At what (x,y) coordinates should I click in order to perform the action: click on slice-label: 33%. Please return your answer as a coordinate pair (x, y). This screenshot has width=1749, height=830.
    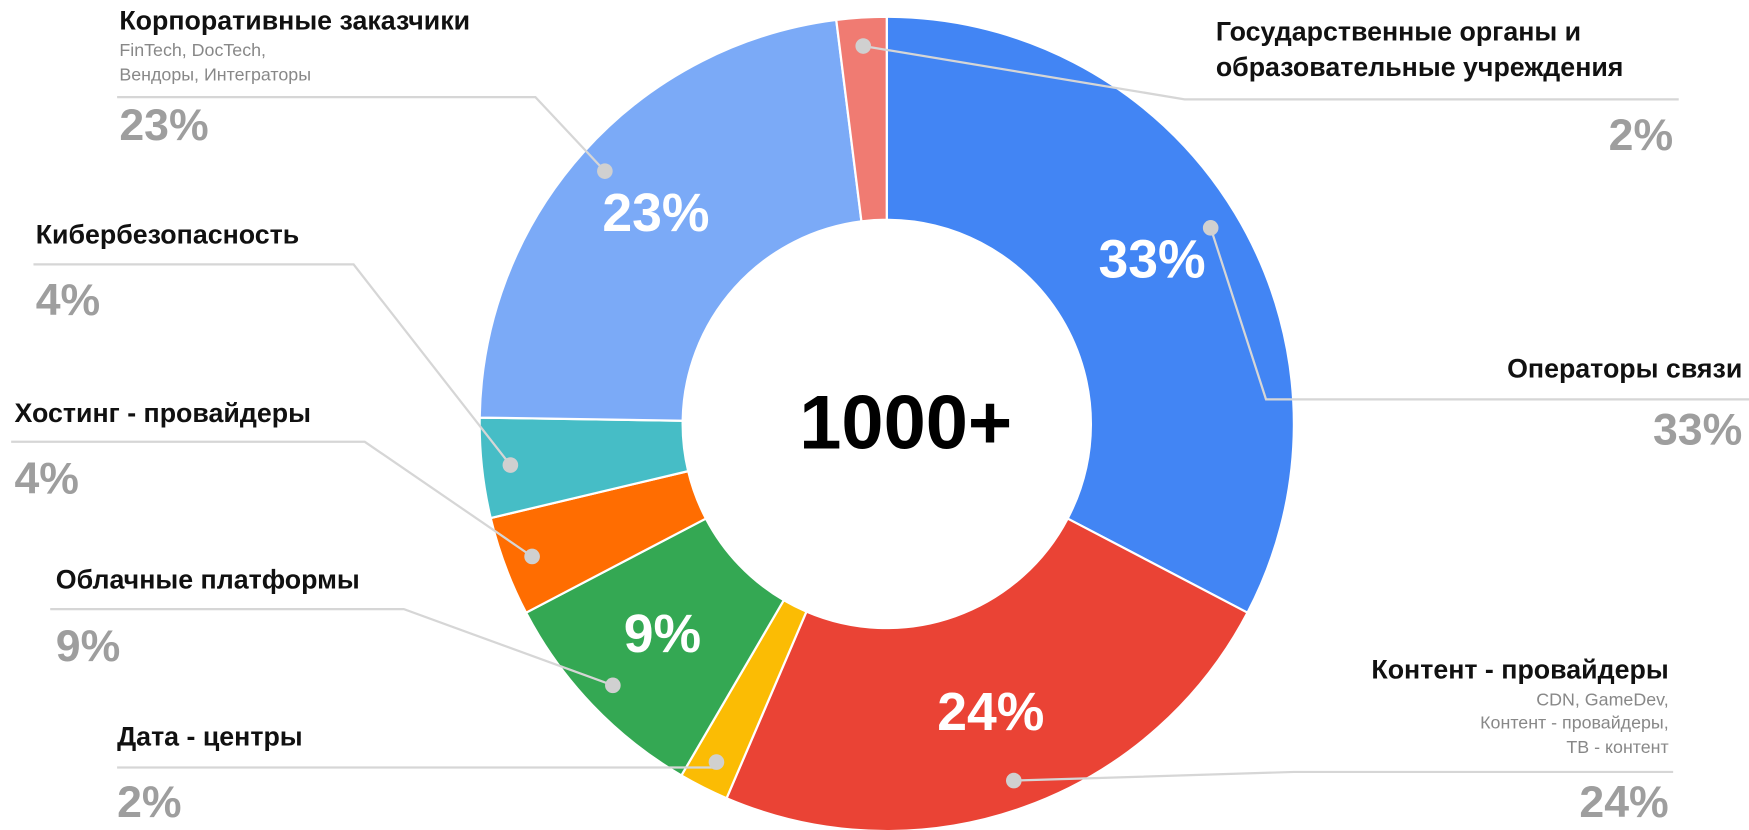
    Looking at the image, I should click on (1151, 259).